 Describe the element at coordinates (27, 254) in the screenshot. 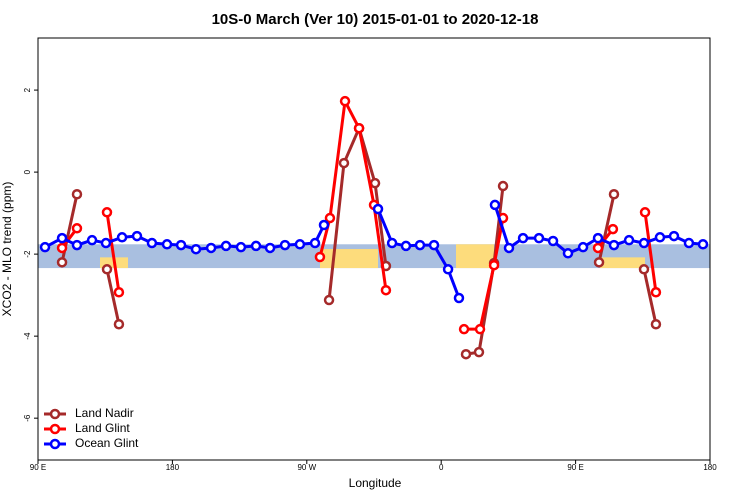

I see `y-tick-label: -2` at that location.